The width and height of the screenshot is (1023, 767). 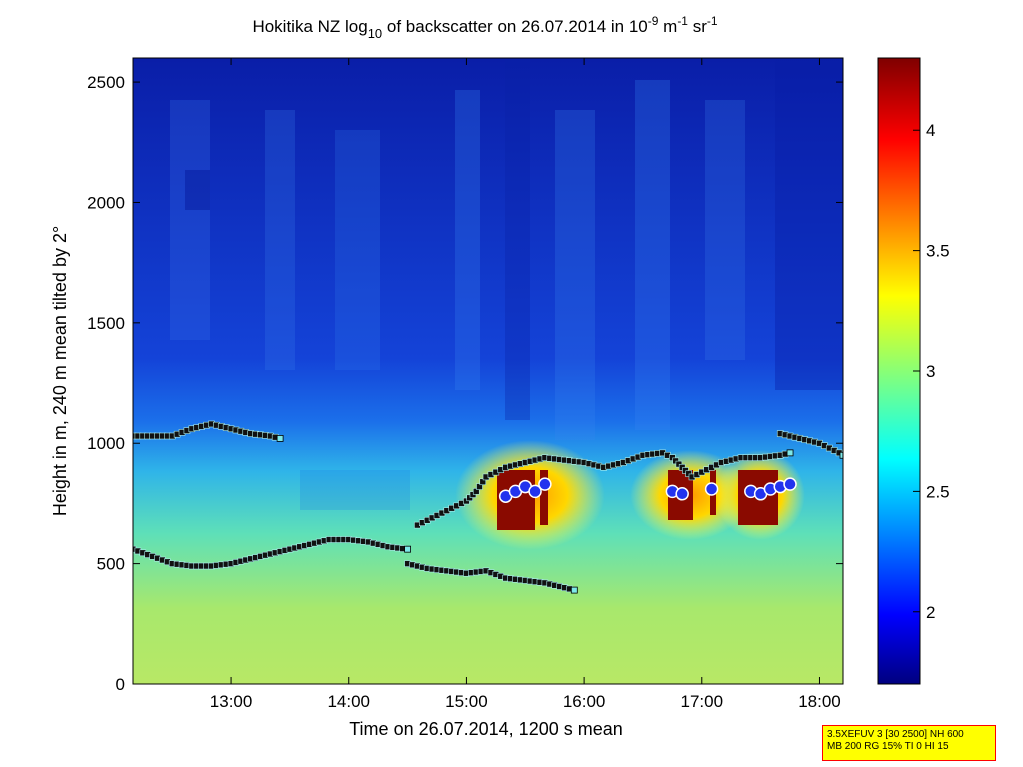 What do you see at coordinates (682, 21) in the screenshot?
I see `title-exp2: -1` at bounding box center [682, 21].